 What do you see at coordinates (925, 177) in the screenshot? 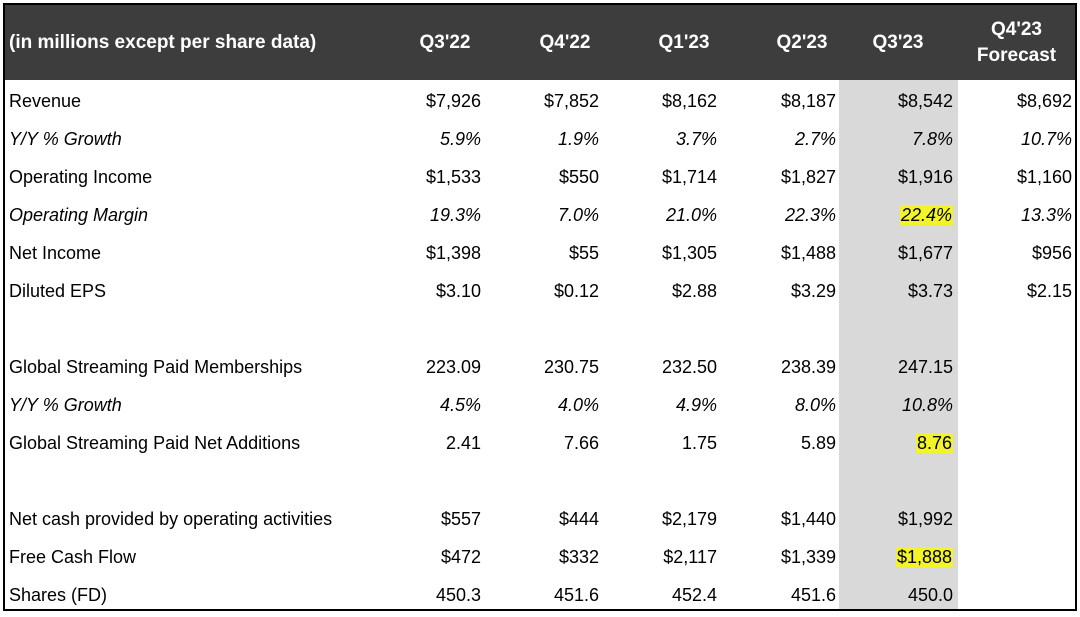
I see `table-cell: $1,916` at bounding box center [925, 177].